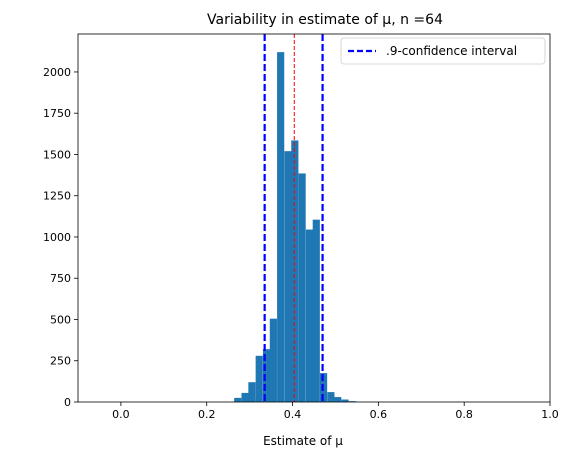  I want to click on legend-label: .9-confidence interval, so click(451, 51).